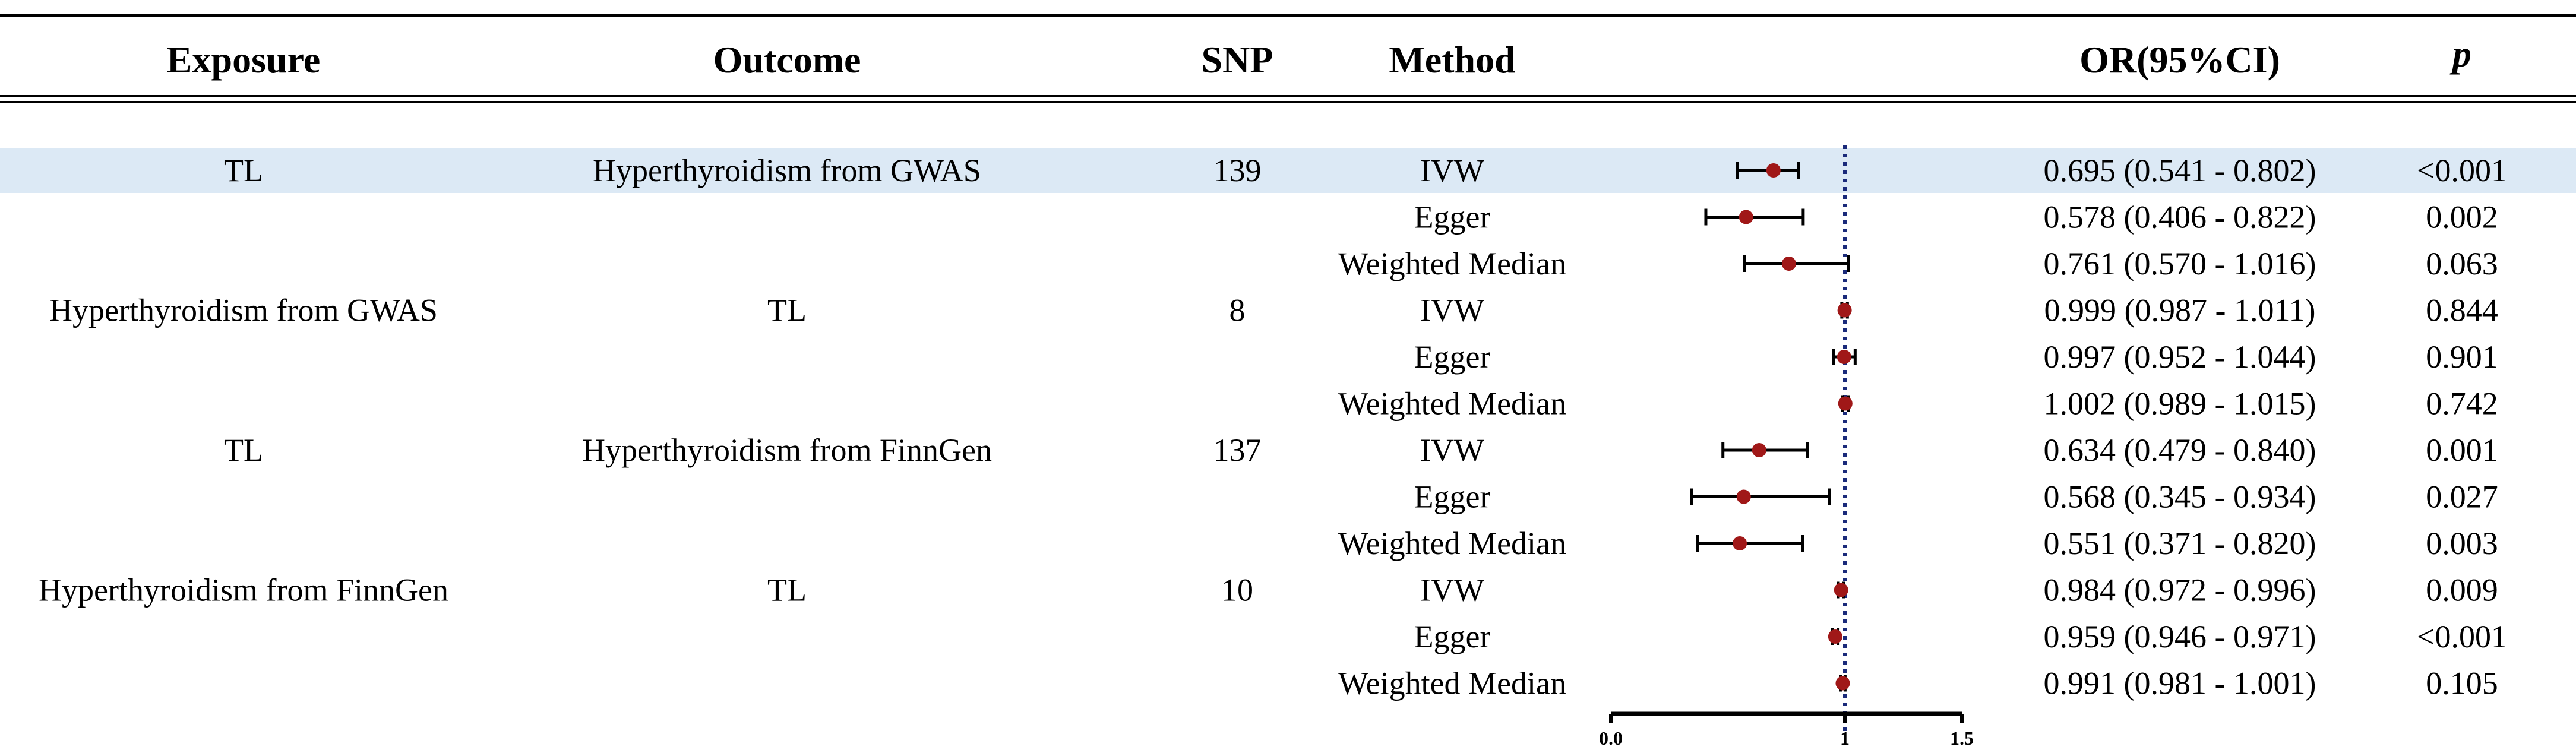 The image size is (2576, 753). What do you see at coordinates (2460, 54) in the screenshot?
I see `header-p: p` at bounding box center [2460, 54].